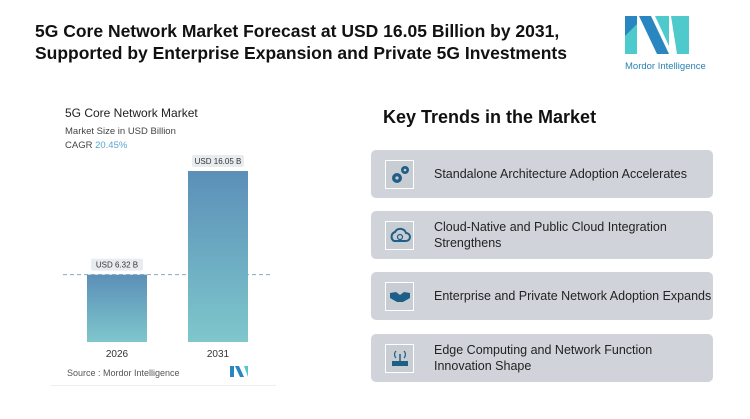 The height and width of the screenshot is (419, 750). I want to click on x-tick-label: 2031, so click(218, 354).